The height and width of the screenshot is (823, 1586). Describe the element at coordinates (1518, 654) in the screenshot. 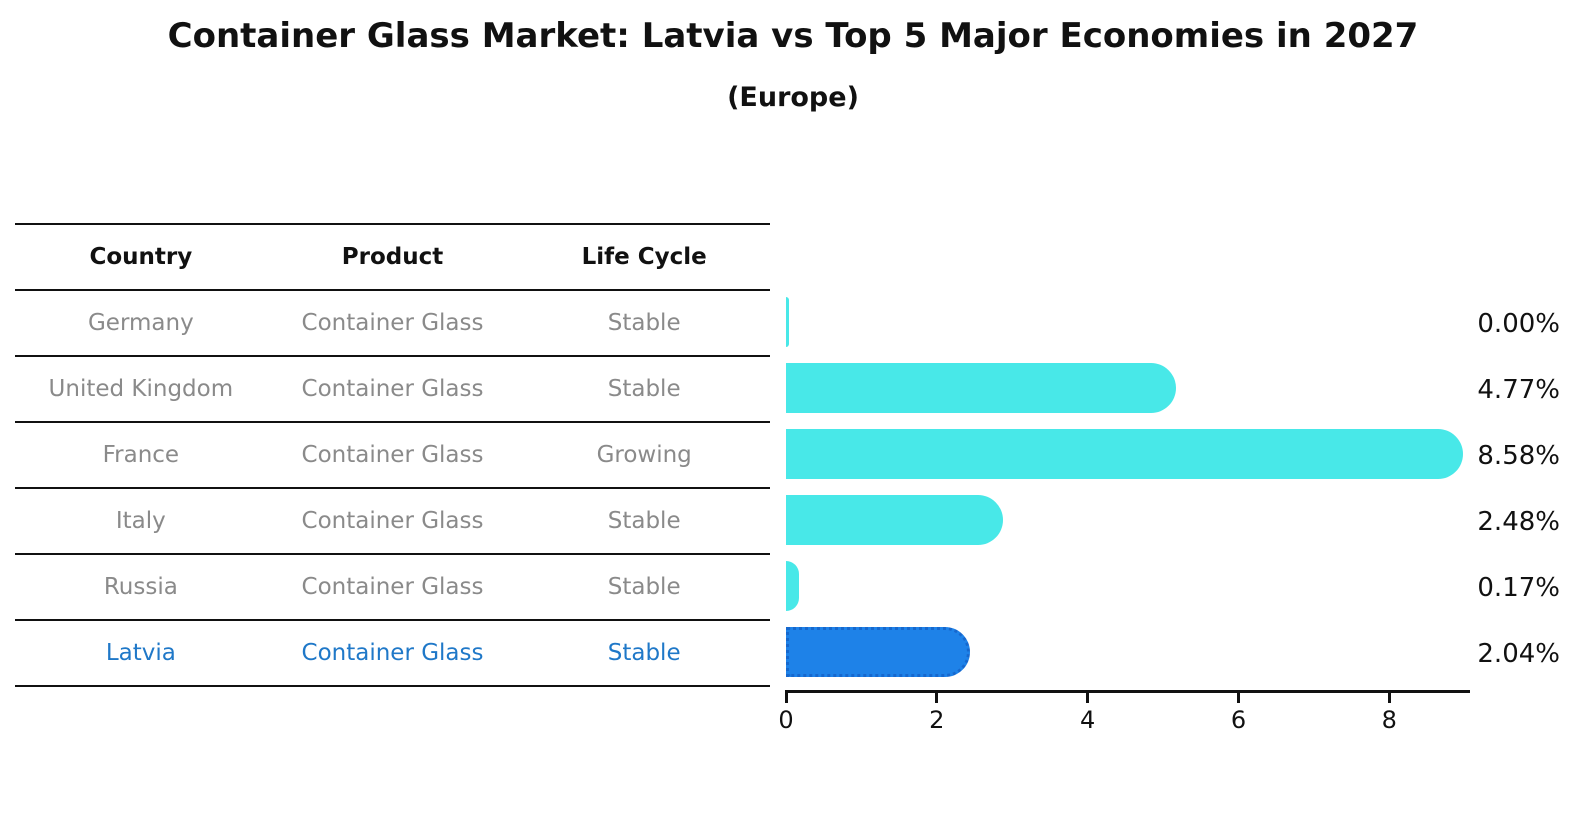

I see `value-label-latvia: 2.04%` at that location.